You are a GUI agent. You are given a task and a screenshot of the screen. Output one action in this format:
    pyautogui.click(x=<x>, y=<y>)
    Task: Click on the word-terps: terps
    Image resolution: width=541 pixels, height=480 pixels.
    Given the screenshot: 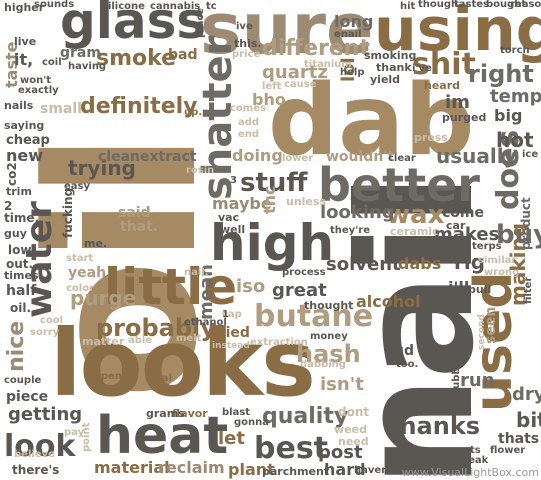 What is the action you would take?
    pyautogui.click(x=487, y=246)
    